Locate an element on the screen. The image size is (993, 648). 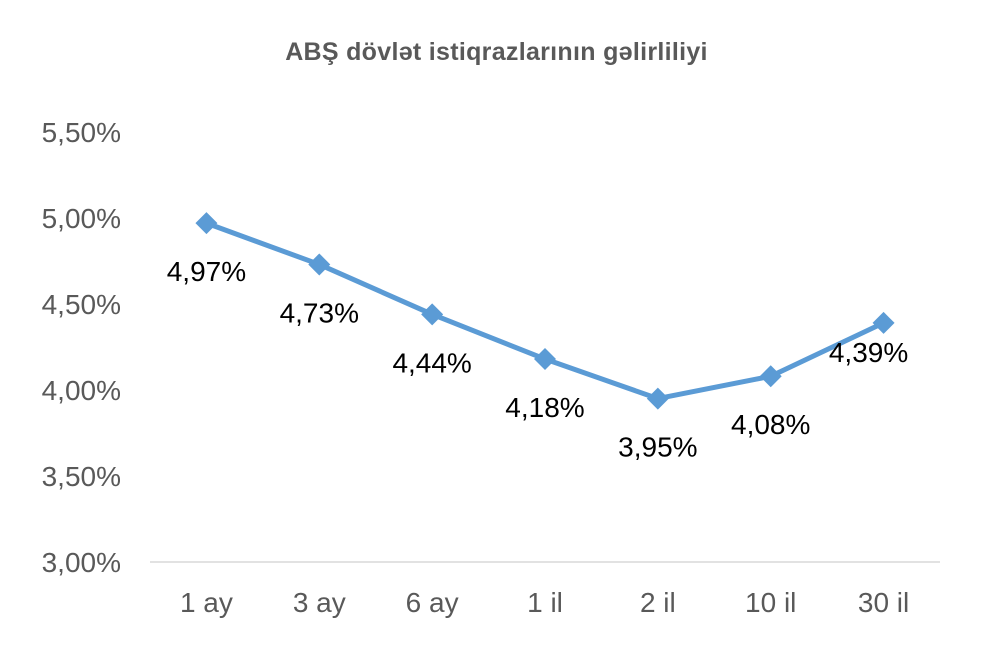
chart-title: ABŞ dövlət istiqrazlarının gəlirliliyi is located at coordinates (496, 52).